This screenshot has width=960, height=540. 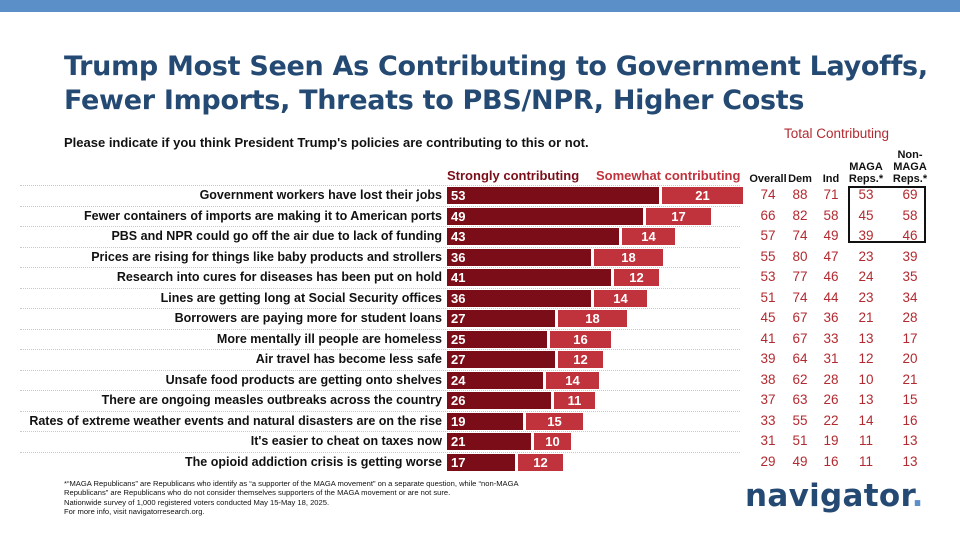 I want to click on bar-strongly-contributing: 43, so click(x=533, y=236).